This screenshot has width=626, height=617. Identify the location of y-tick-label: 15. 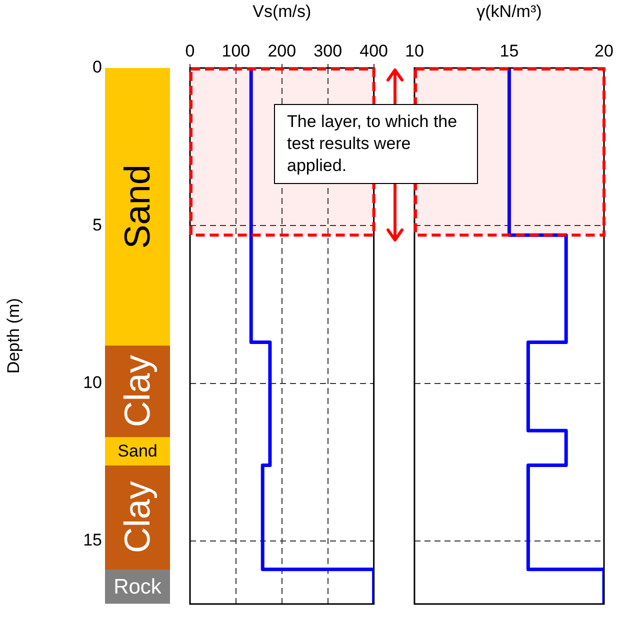
(92, 540).